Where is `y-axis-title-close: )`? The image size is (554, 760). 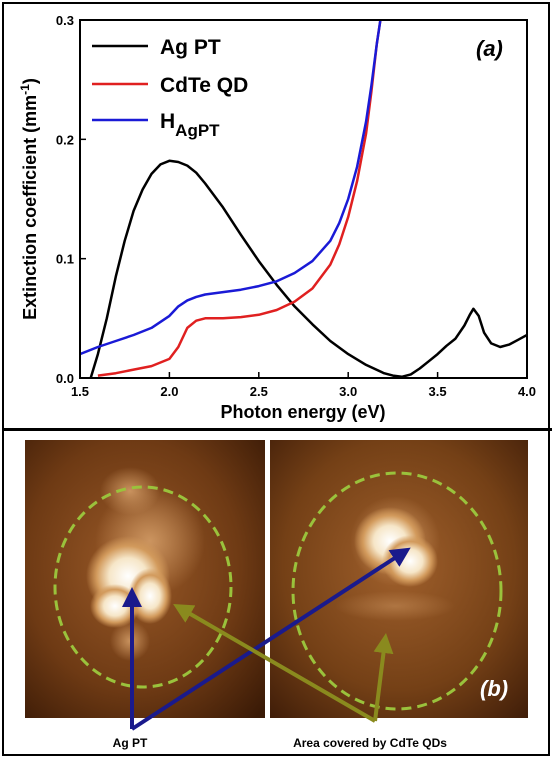 y-axis-title-close: ) is located at coordinates (30, 81).